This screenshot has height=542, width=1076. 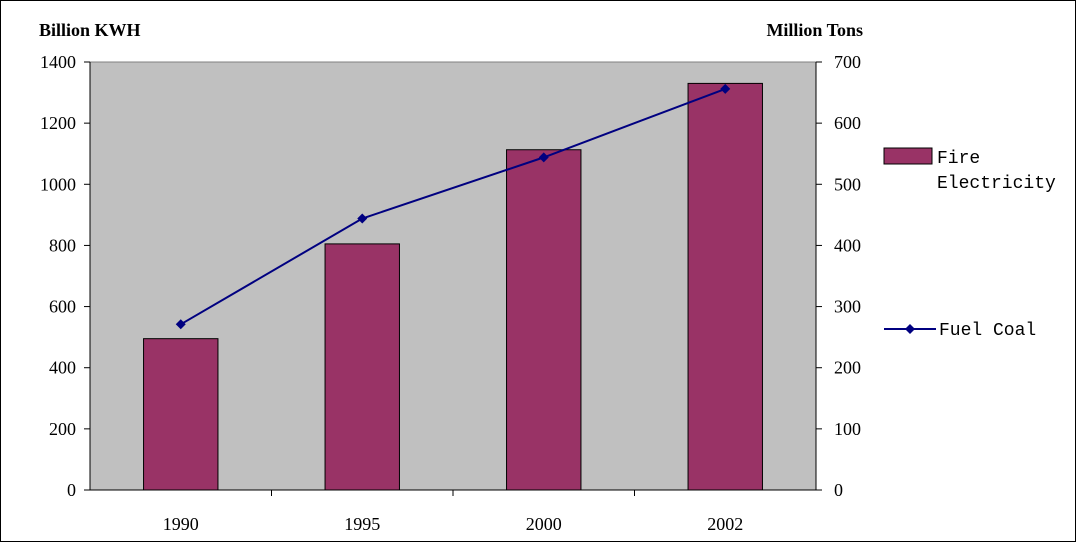 What do you see at coordinates (58, 123) in the screenshot?
I see `left-tick-label: 1200` at bounding box center [58, 123].